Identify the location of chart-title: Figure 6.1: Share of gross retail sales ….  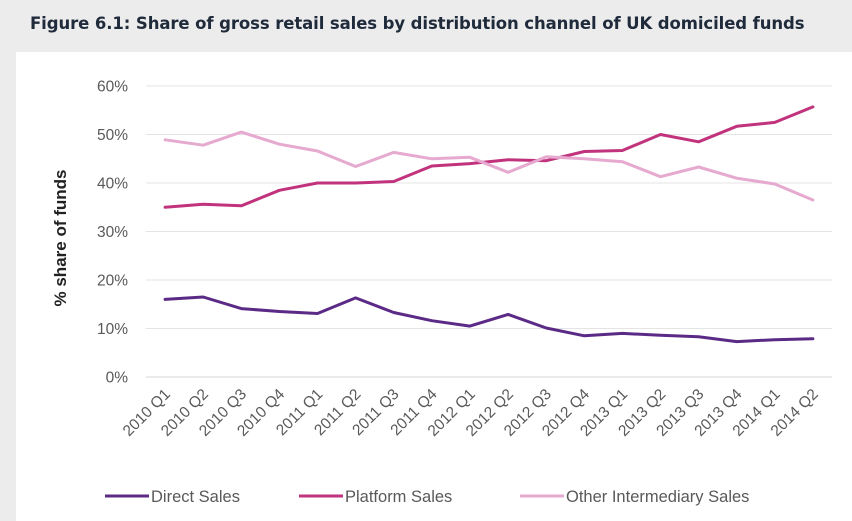
(417, 23).